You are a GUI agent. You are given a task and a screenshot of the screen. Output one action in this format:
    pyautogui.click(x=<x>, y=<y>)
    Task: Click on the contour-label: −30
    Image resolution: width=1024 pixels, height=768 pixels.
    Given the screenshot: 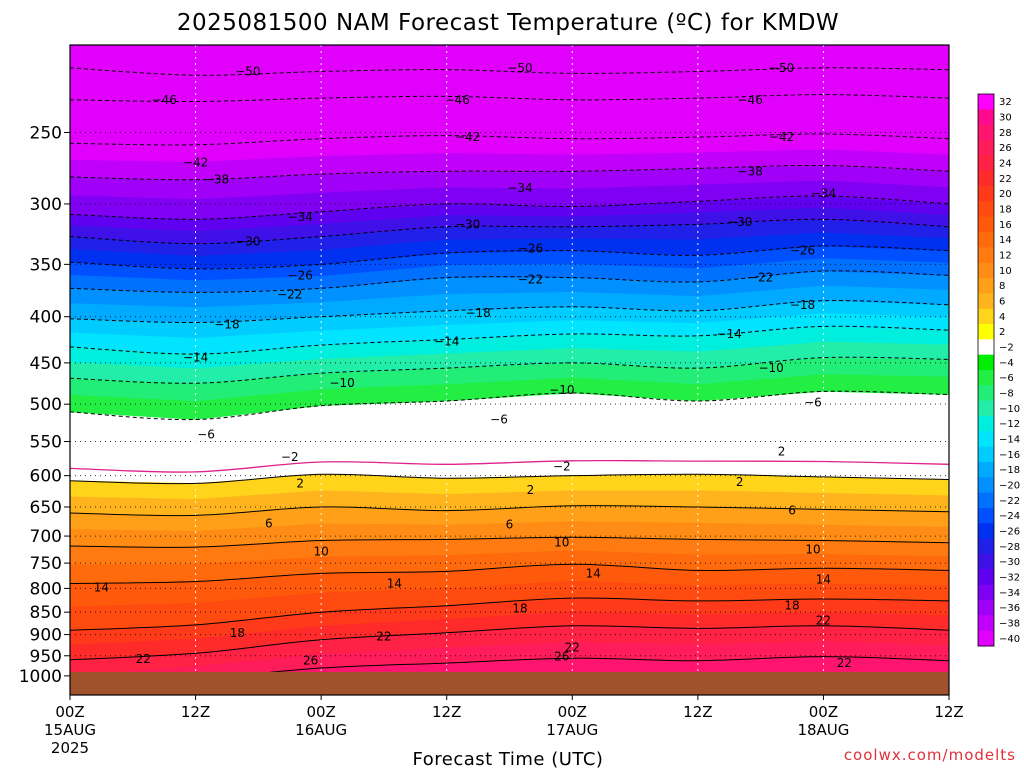 What is the action you would take?
    pyautogui.click(x=739, y=222)
    